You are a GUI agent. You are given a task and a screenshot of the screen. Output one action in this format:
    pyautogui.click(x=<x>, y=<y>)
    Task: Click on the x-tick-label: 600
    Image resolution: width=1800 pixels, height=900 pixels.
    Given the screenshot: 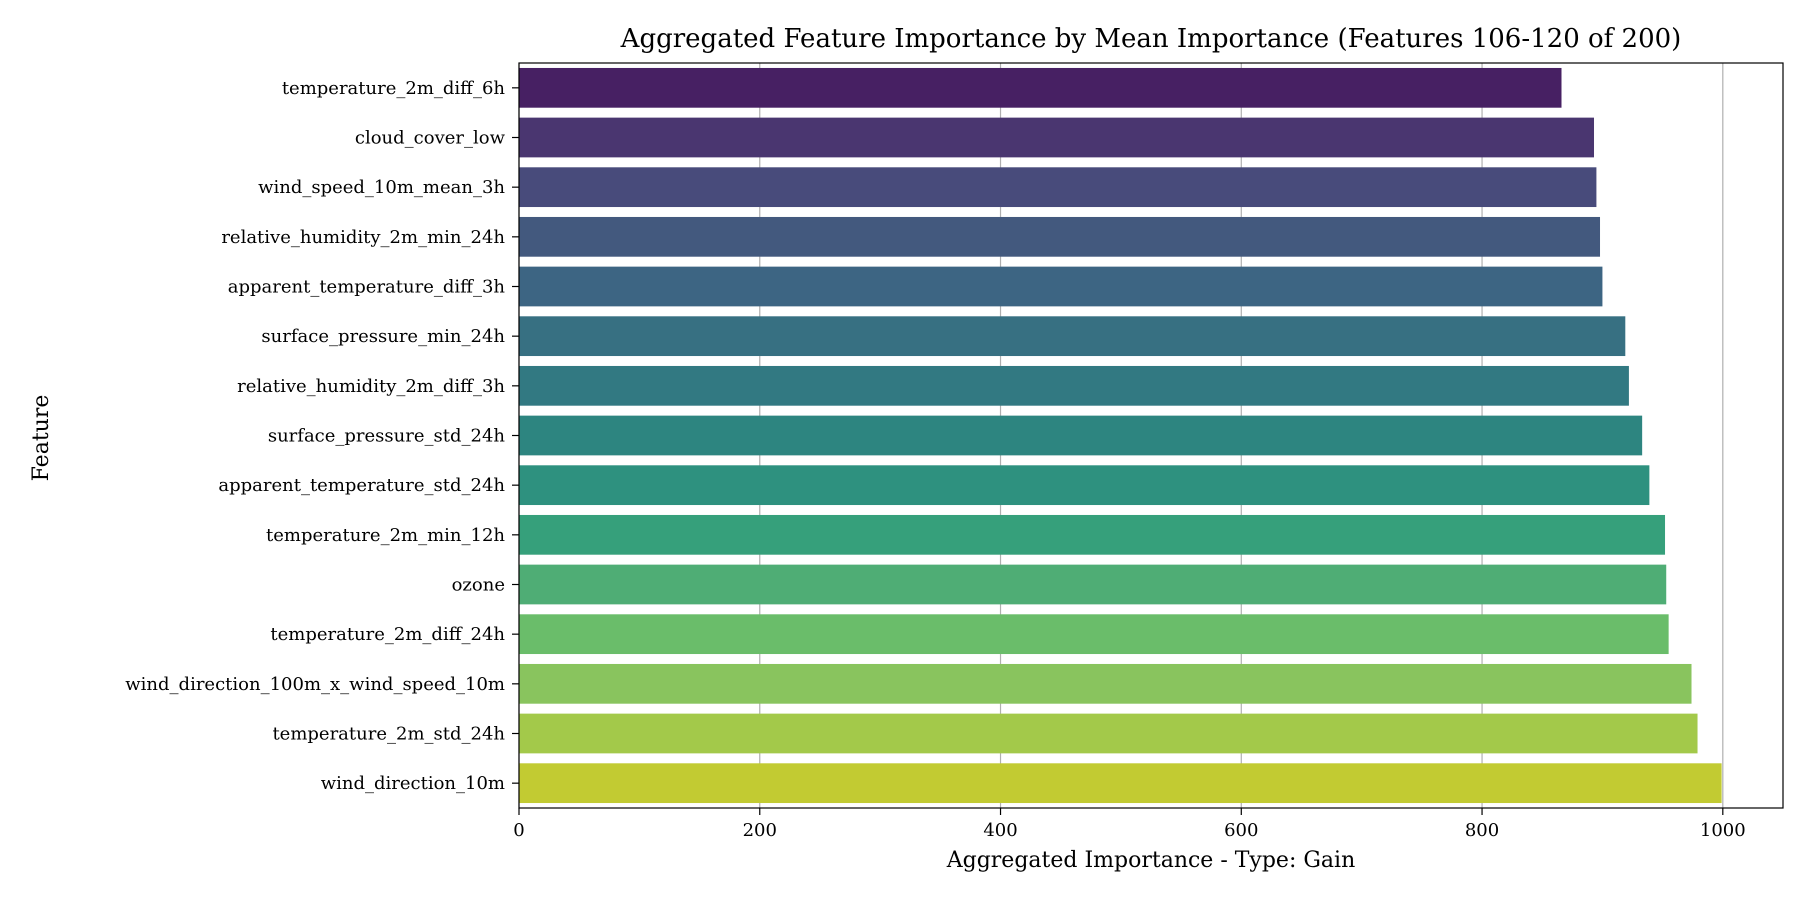 What is the action you would take?
    pyautogui.click(x=1241, y=830)
    